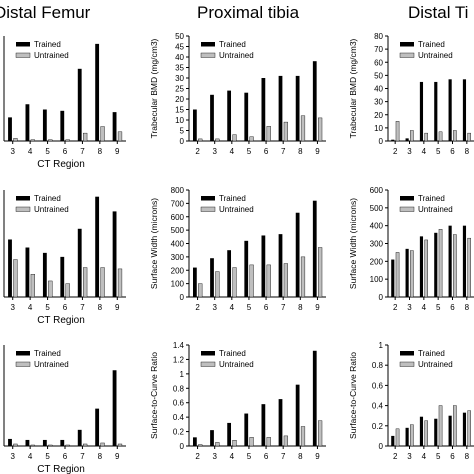  What do you see at coordinates (377, 208) in the screenshot?
I see `y-tick-label: 500` at bounding box center [377, 208].